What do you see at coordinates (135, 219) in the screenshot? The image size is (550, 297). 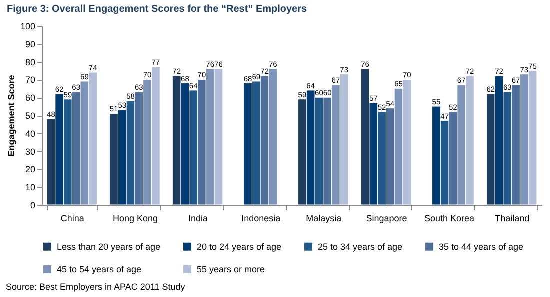 I see `x-tick-label: Hong Kong` at bounding box center [135, 219].